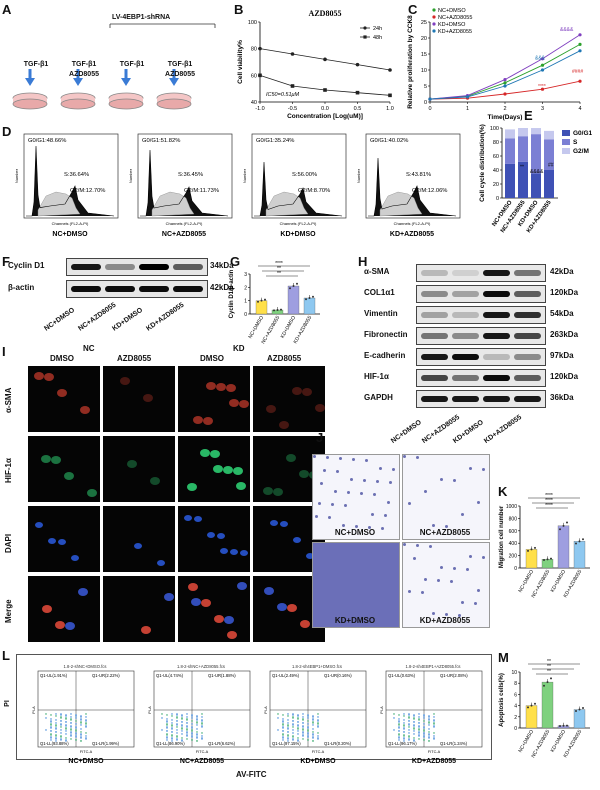 The width and height of the screenshot is (600, 790). I want to click on bar, so click(531, 717).